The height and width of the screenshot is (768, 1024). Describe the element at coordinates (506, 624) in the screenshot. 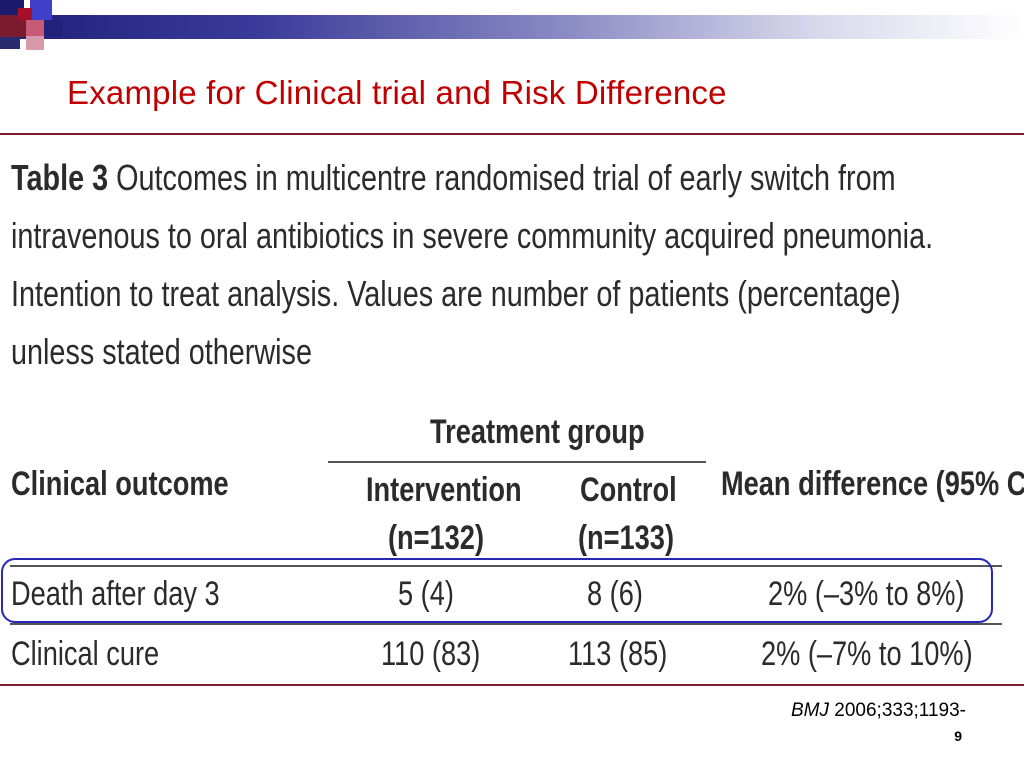

I see `row-rule` at that location.